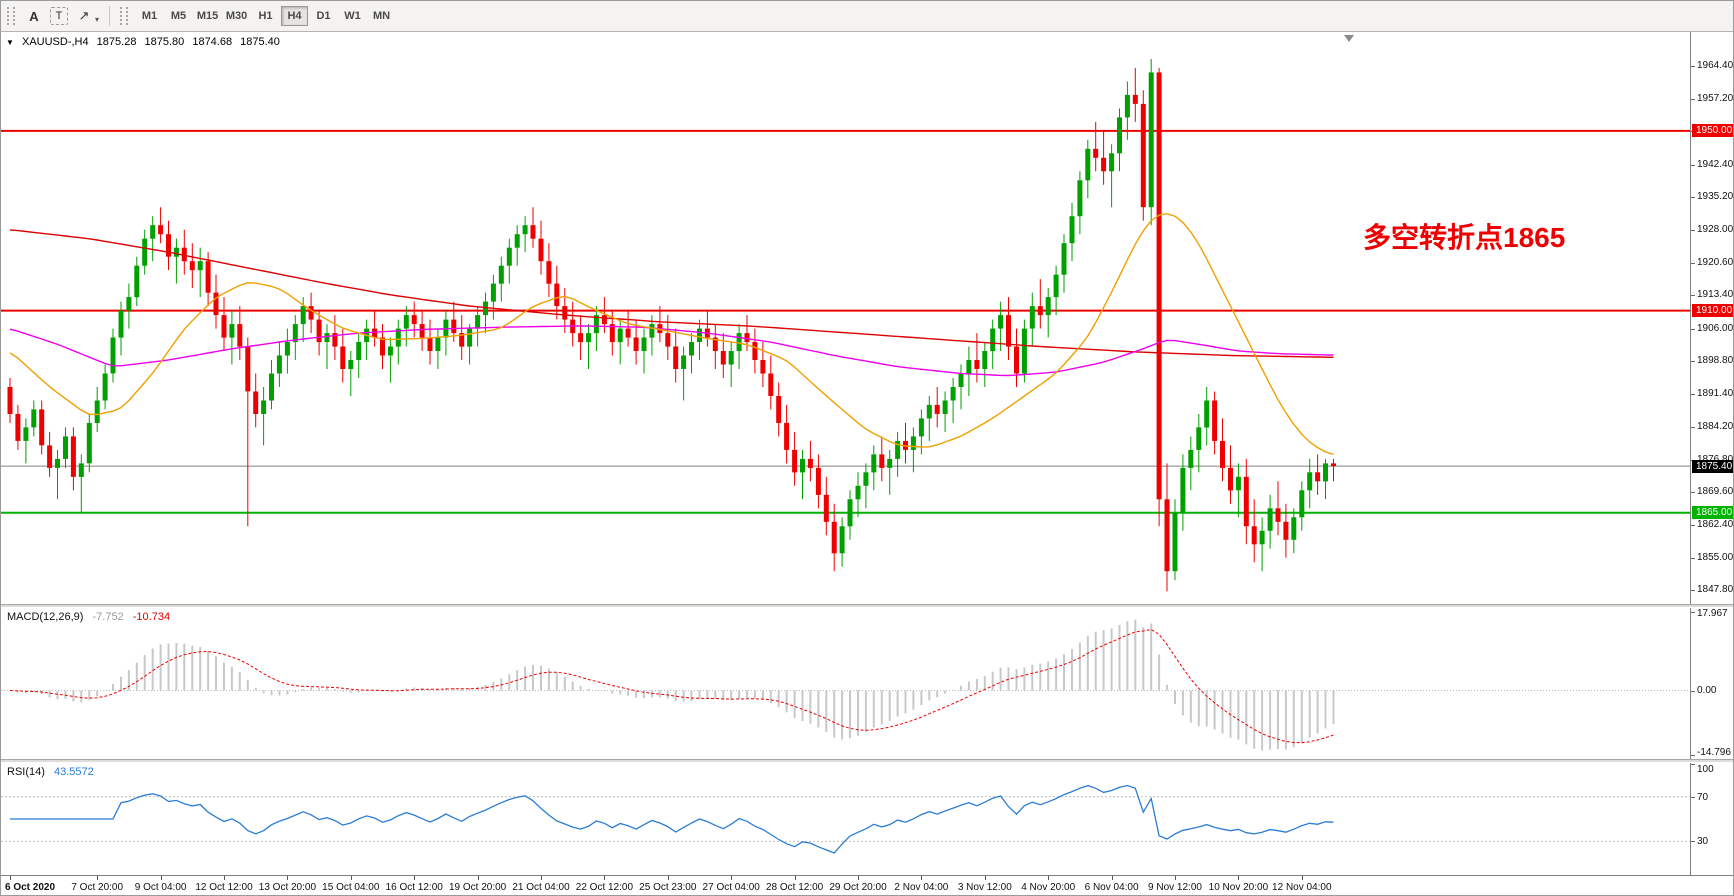  Describe the element at coordinates (1111, 887) in the screenshot. I see `time-label: 6 Nov 04:00` at that location.